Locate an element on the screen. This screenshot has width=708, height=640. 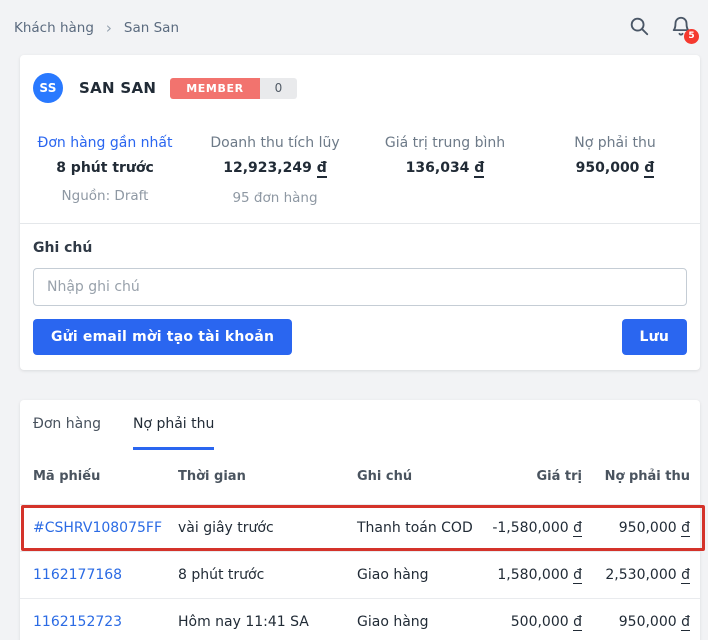
row-debt: 2,530,000 đ is located at coordinates (647, 575).